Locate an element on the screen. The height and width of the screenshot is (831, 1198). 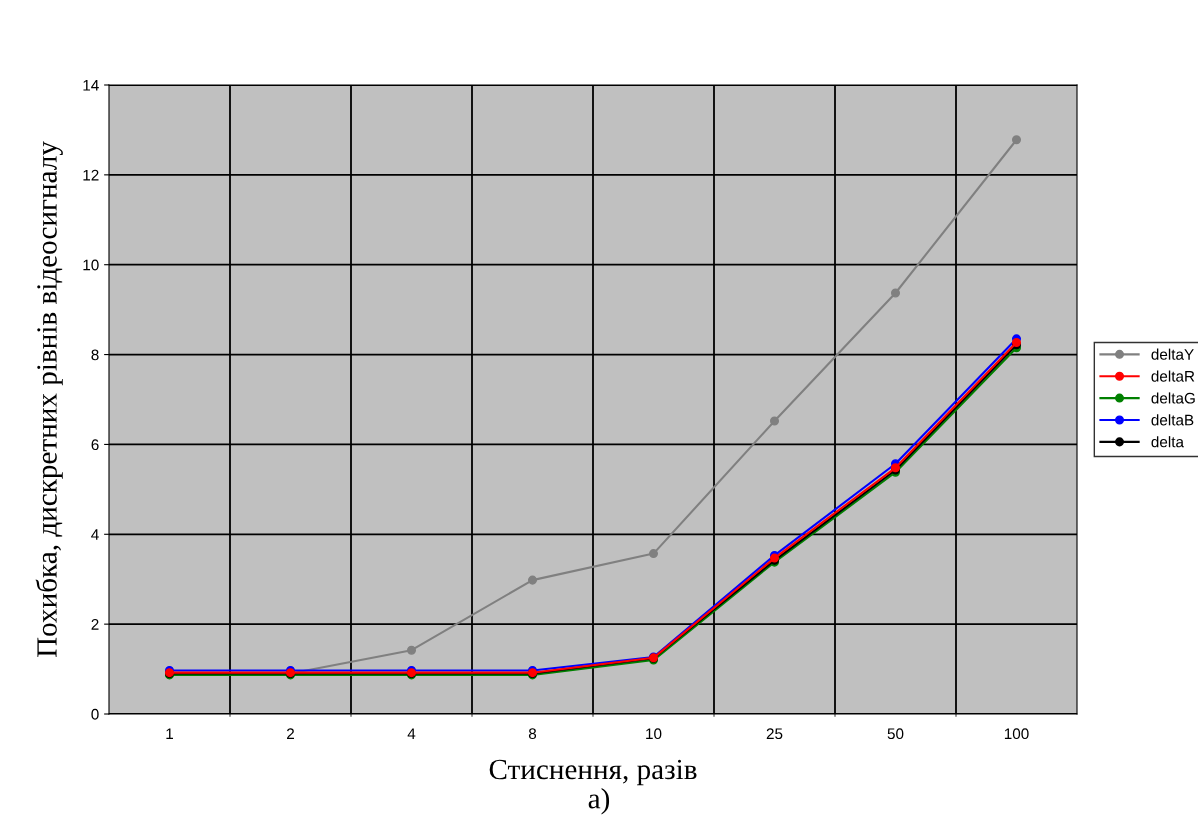
x-tick-label: 25 is located at coordinates (774, 734).